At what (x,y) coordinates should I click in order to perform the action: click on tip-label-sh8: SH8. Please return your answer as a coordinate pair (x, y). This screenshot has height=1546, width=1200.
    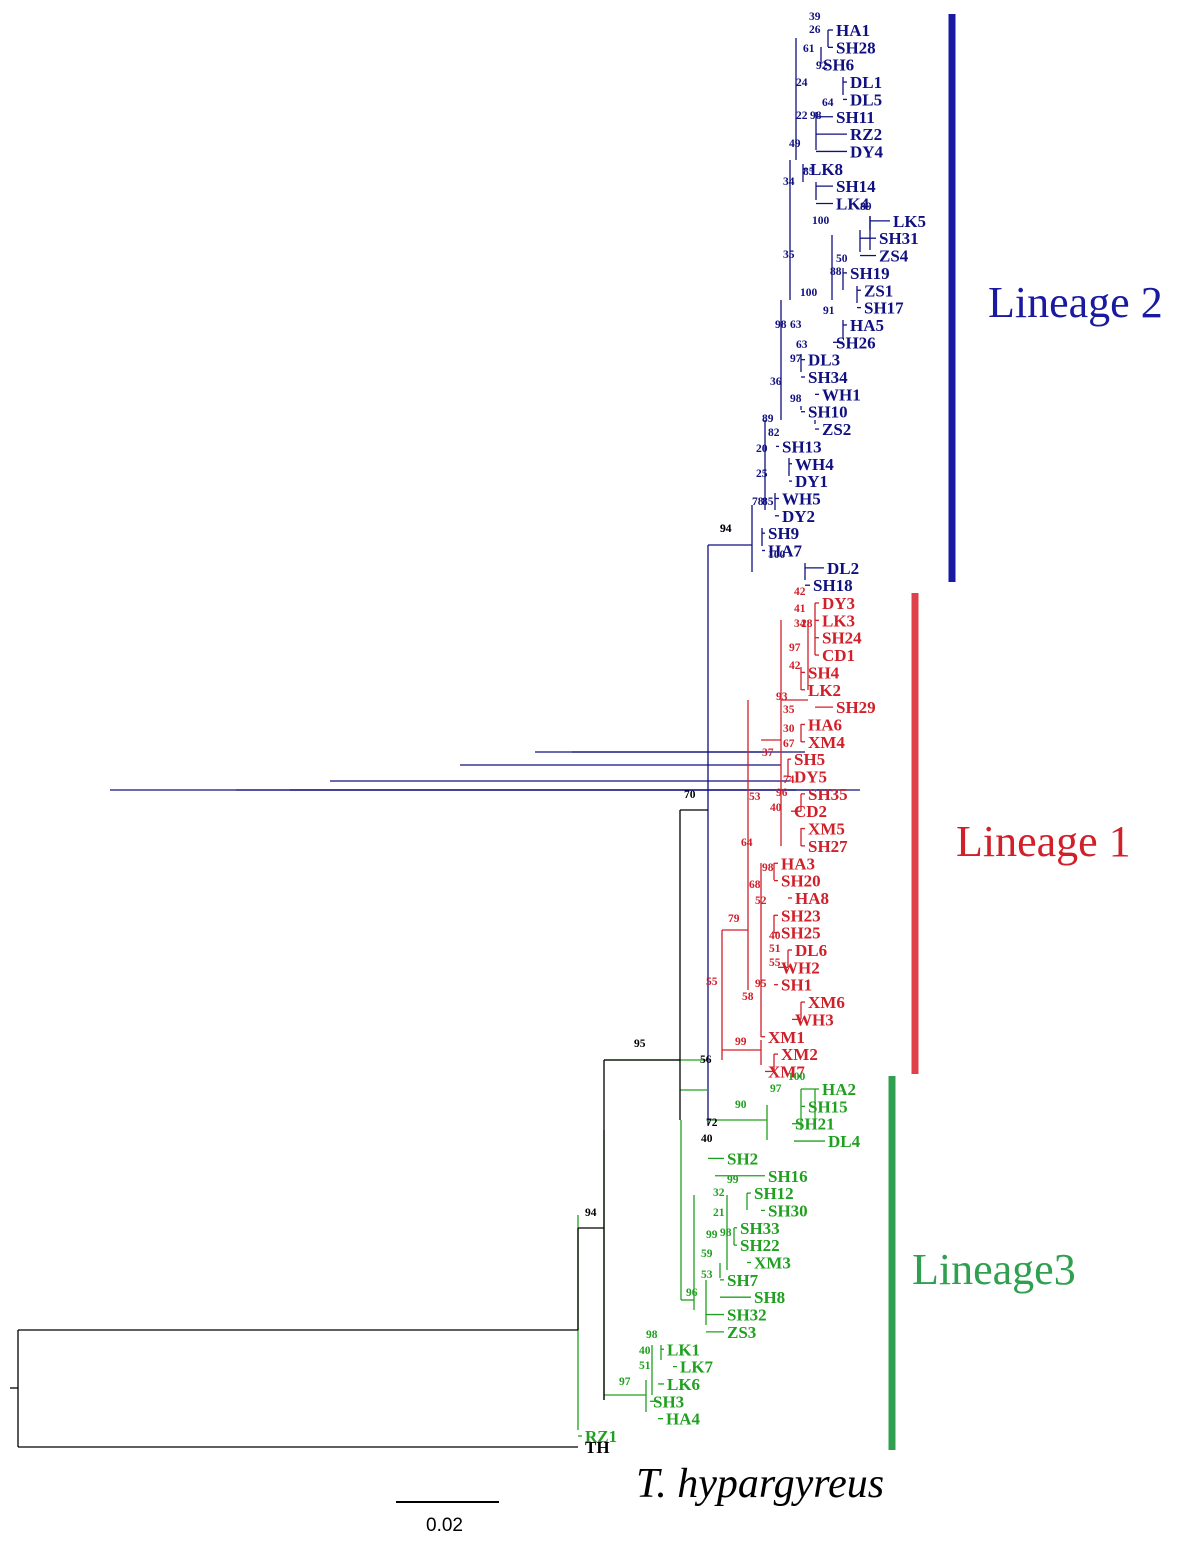
    Looking at the image, I should click on (769, 1297).